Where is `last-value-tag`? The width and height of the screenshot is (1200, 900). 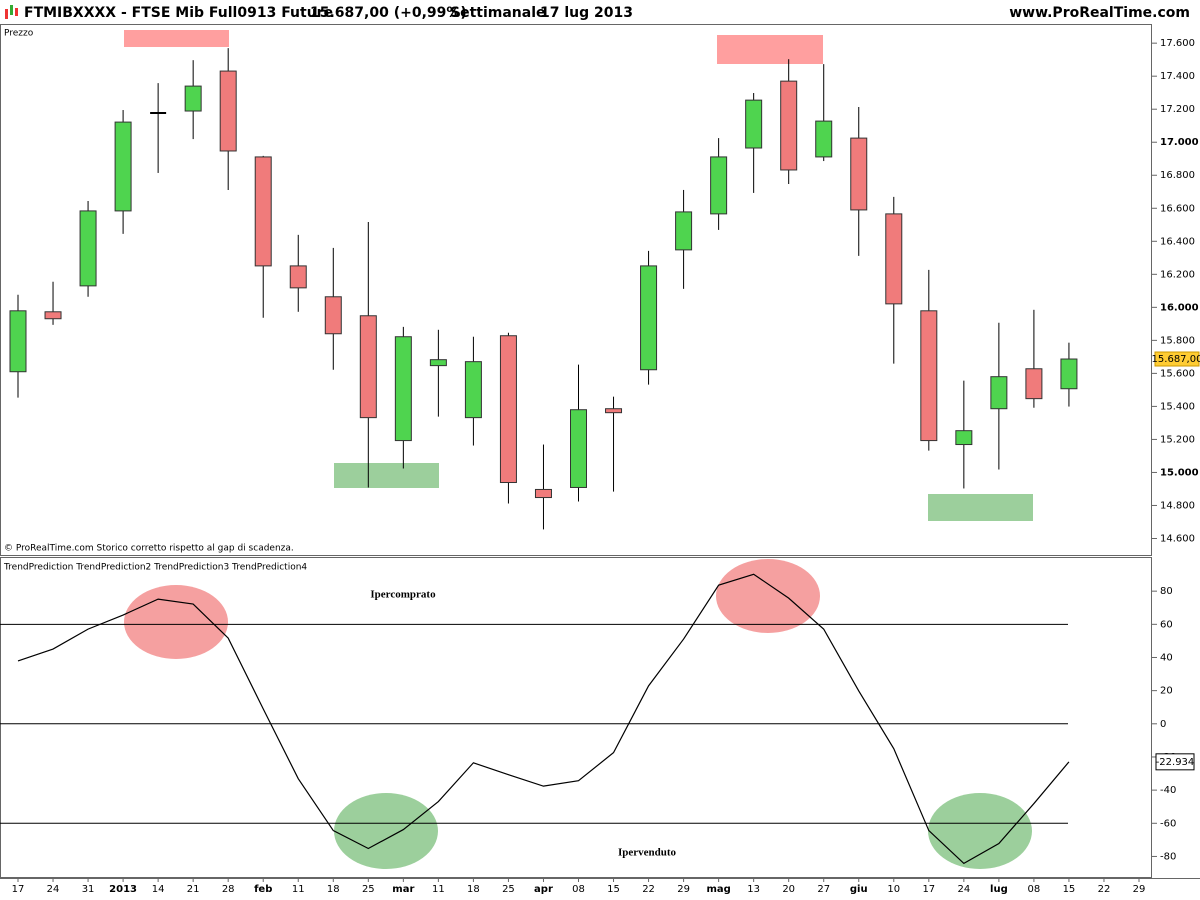 last-value-tag is located at coordinates (1175, 762).